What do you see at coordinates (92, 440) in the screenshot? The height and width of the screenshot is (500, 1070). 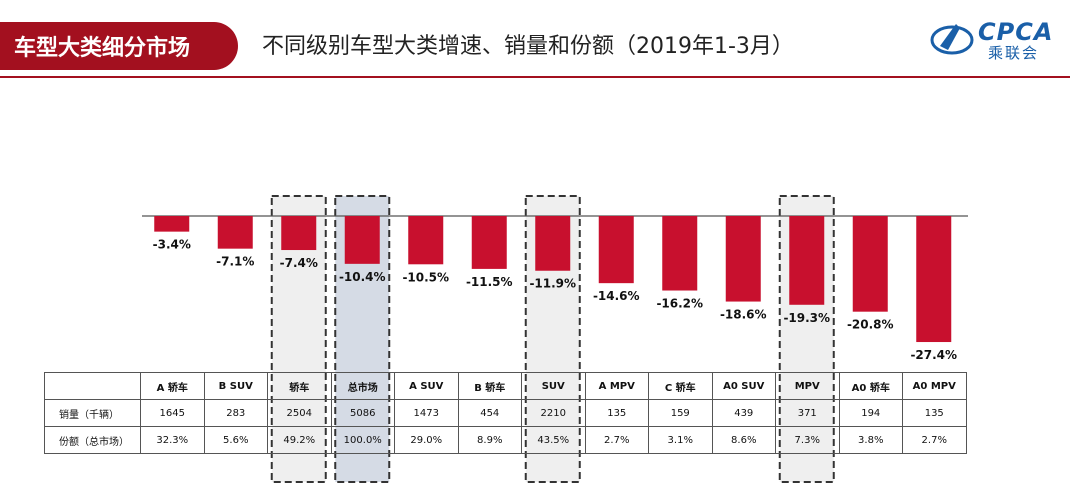 I see `table-row-label: 份额（总市场）` at bounding box center [92, 440].